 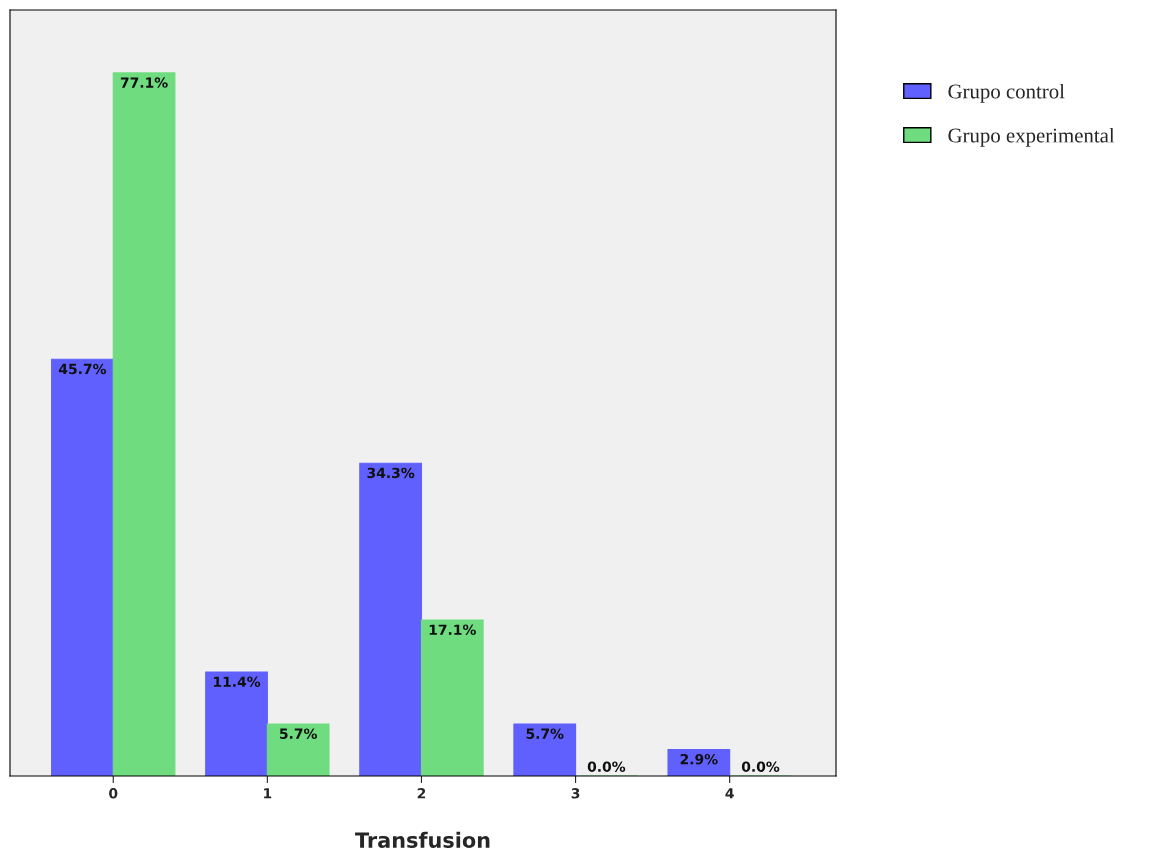 What do you see at coordinates (699, 759) in the screenshot?
I see `data-label: 2.9%` at bounding box center [699, 759].